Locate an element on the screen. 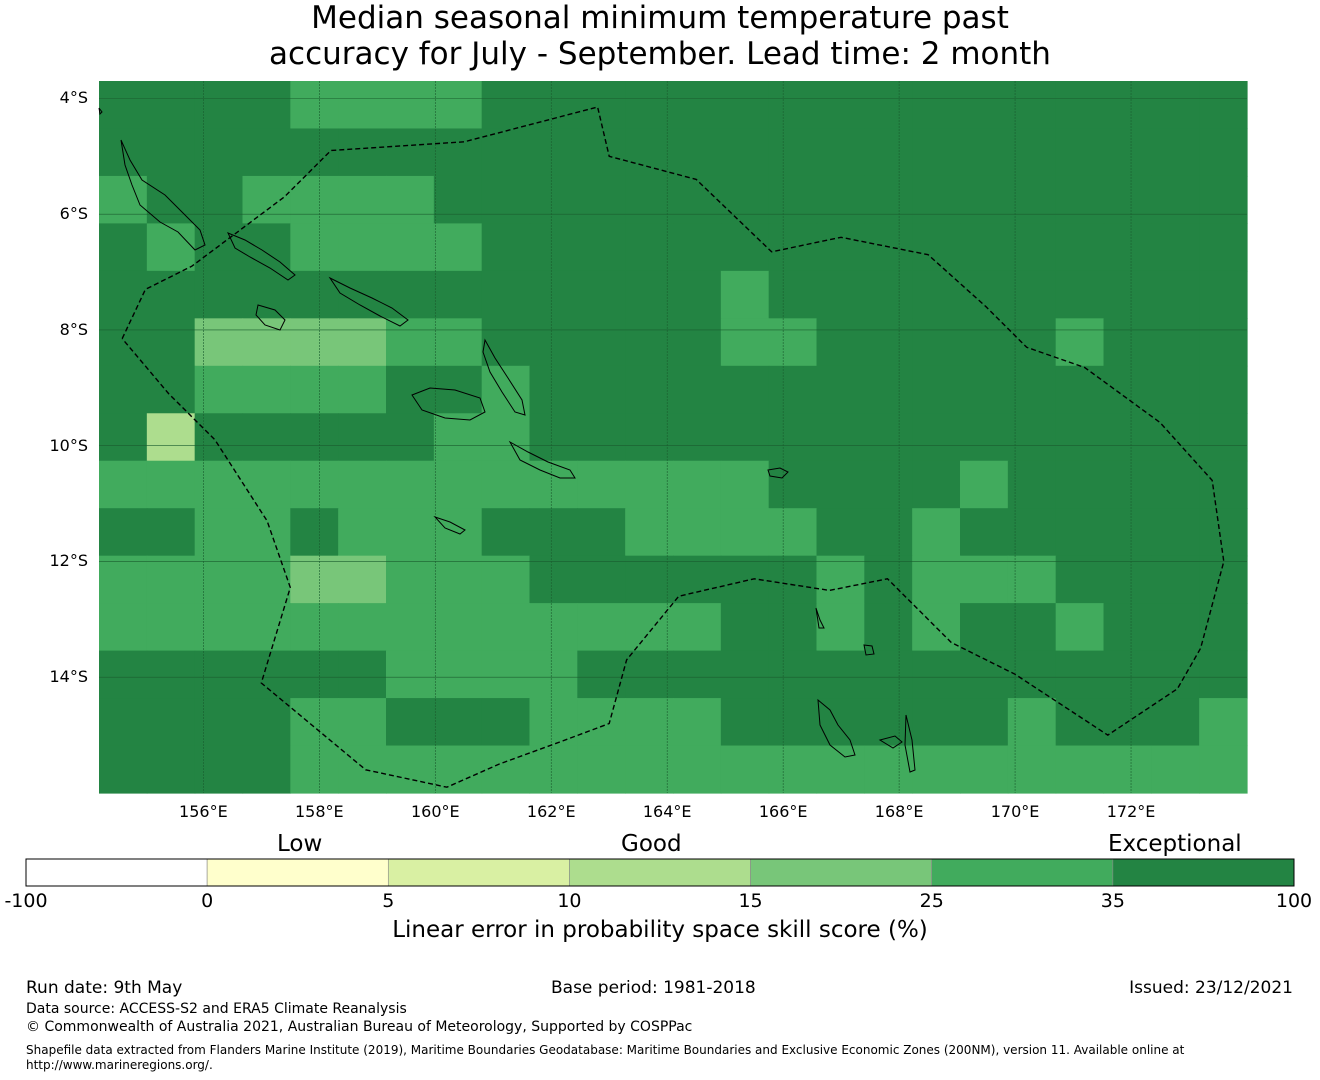 Image resolution: width=1320 pixels, height=1080 pixels. island-rennell is located at coordinates (449, 525).